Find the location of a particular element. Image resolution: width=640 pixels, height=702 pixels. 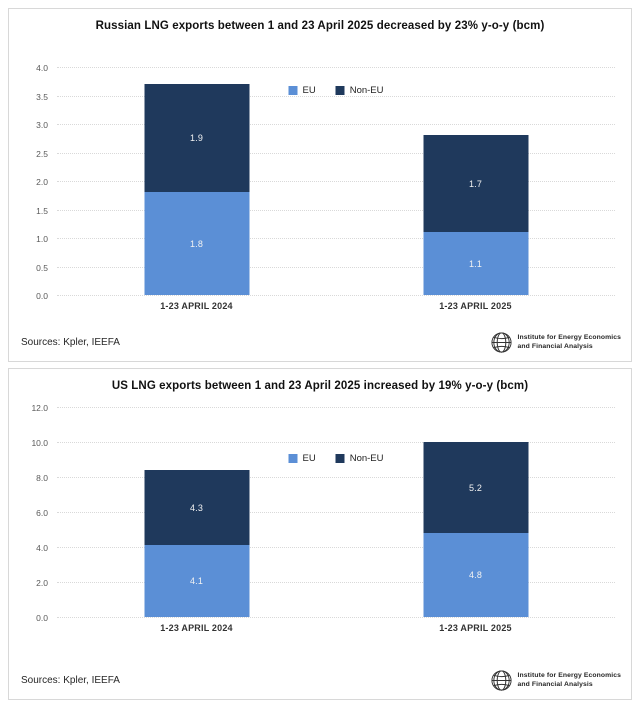

bar-segment-non-eu: 1.7 is located at coordinates (475, 184).